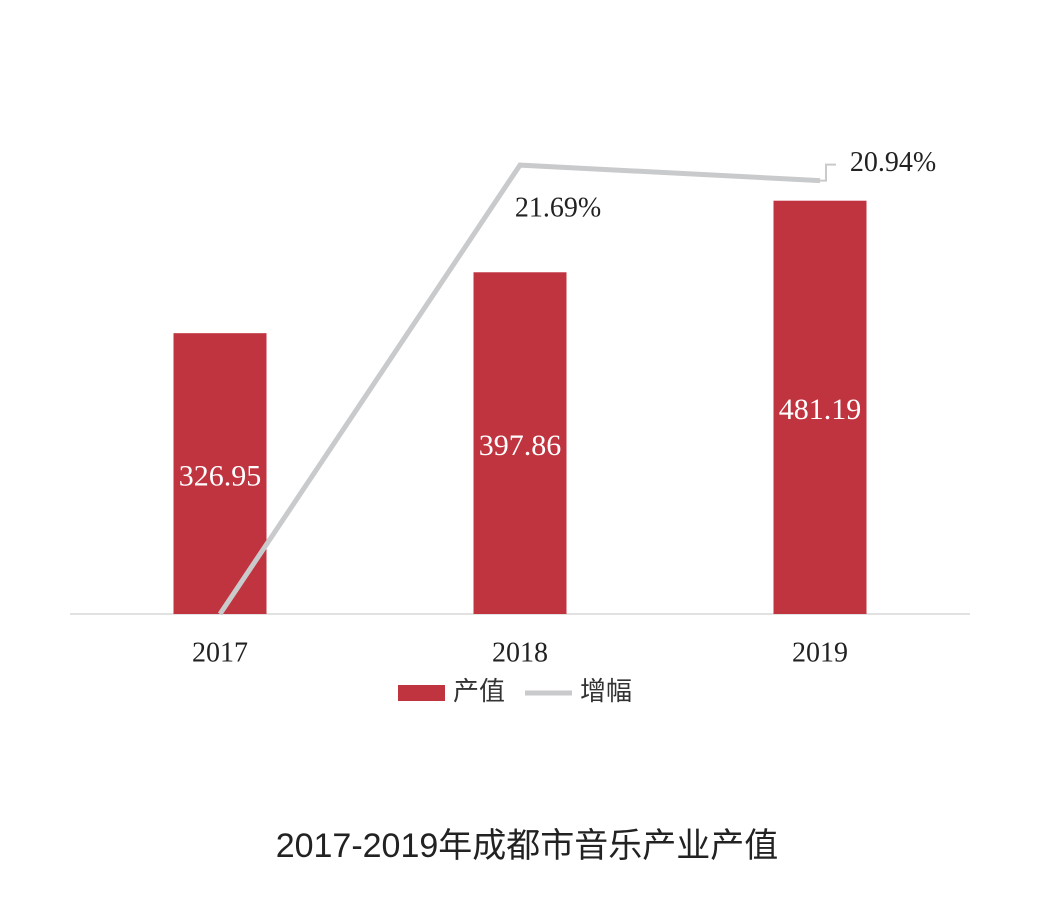 The height and width of the screenshot is (912, 1064). Describe the element at coordinates (520, 445) in the screenshot. I see `data-label: 397.86` at that location.